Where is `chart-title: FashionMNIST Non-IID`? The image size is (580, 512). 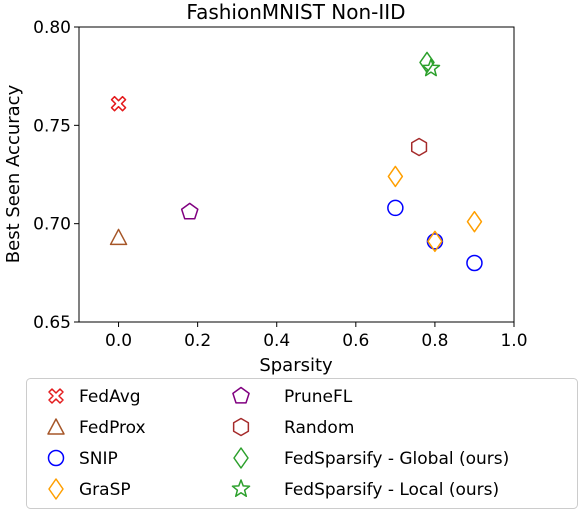
chart-title: FashionMNIST Non-IID is located at coordinates (295, 12).